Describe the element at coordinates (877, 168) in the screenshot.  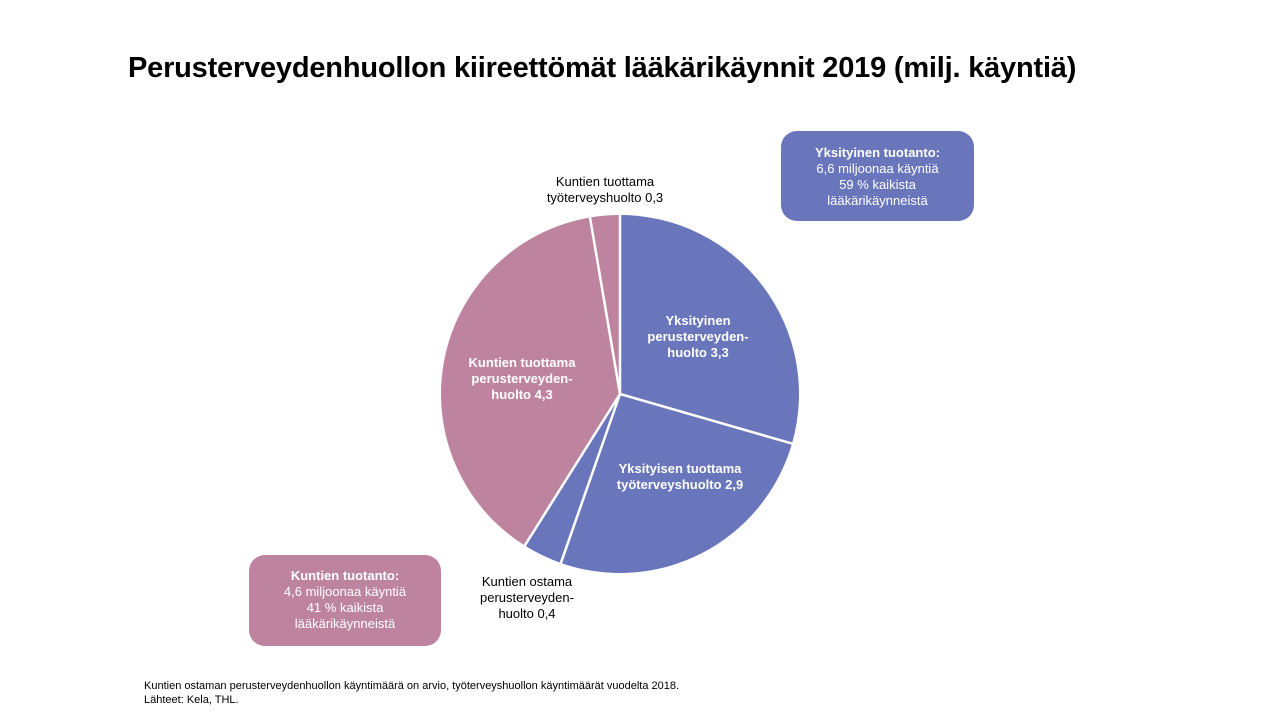
I see `summary-private-visits: 6,6 miljoonaa käyntiä` at that location.